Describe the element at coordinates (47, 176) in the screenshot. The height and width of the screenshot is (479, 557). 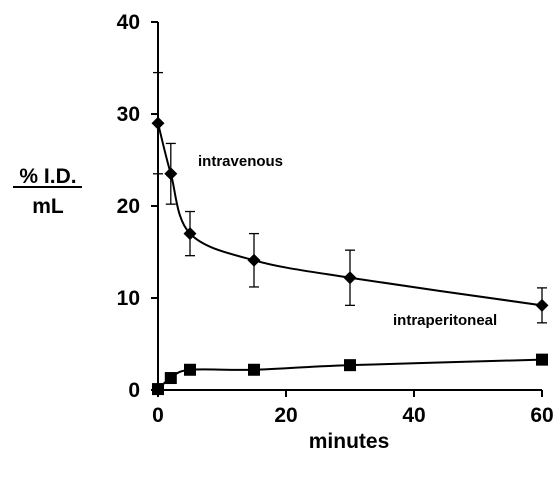
I see `y-axis-title-numerator: % I.D.` at that location.